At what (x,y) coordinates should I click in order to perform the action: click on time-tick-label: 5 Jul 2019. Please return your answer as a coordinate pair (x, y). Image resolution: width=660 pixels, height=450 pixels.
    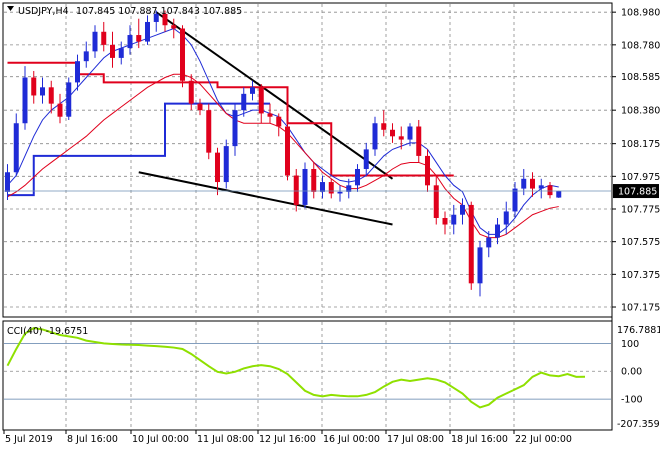
    Looking at the image, I should click on (29, 439).